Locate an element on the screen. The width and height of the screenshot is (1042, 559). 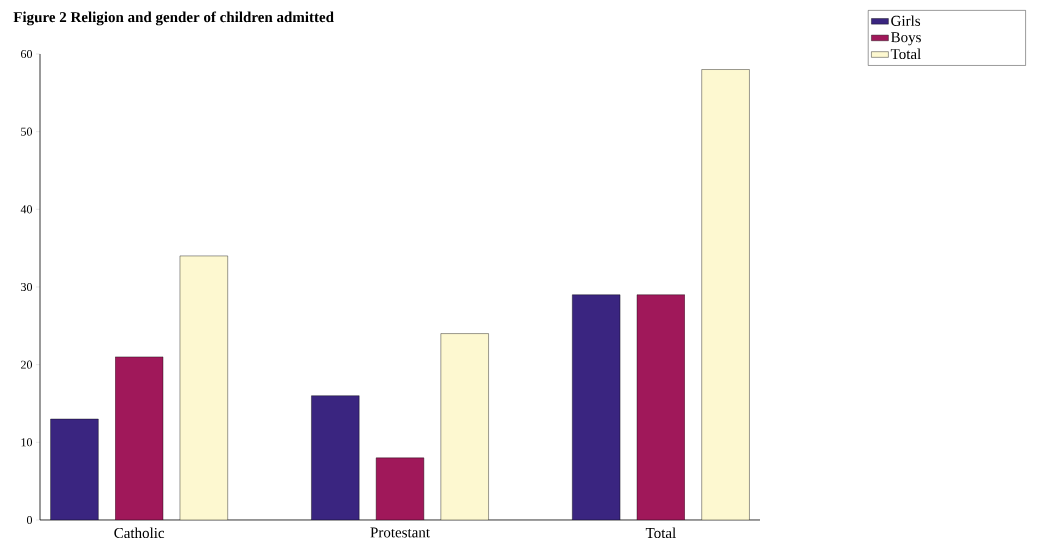
legend-label: Girls is located at coordinates (906, 20).